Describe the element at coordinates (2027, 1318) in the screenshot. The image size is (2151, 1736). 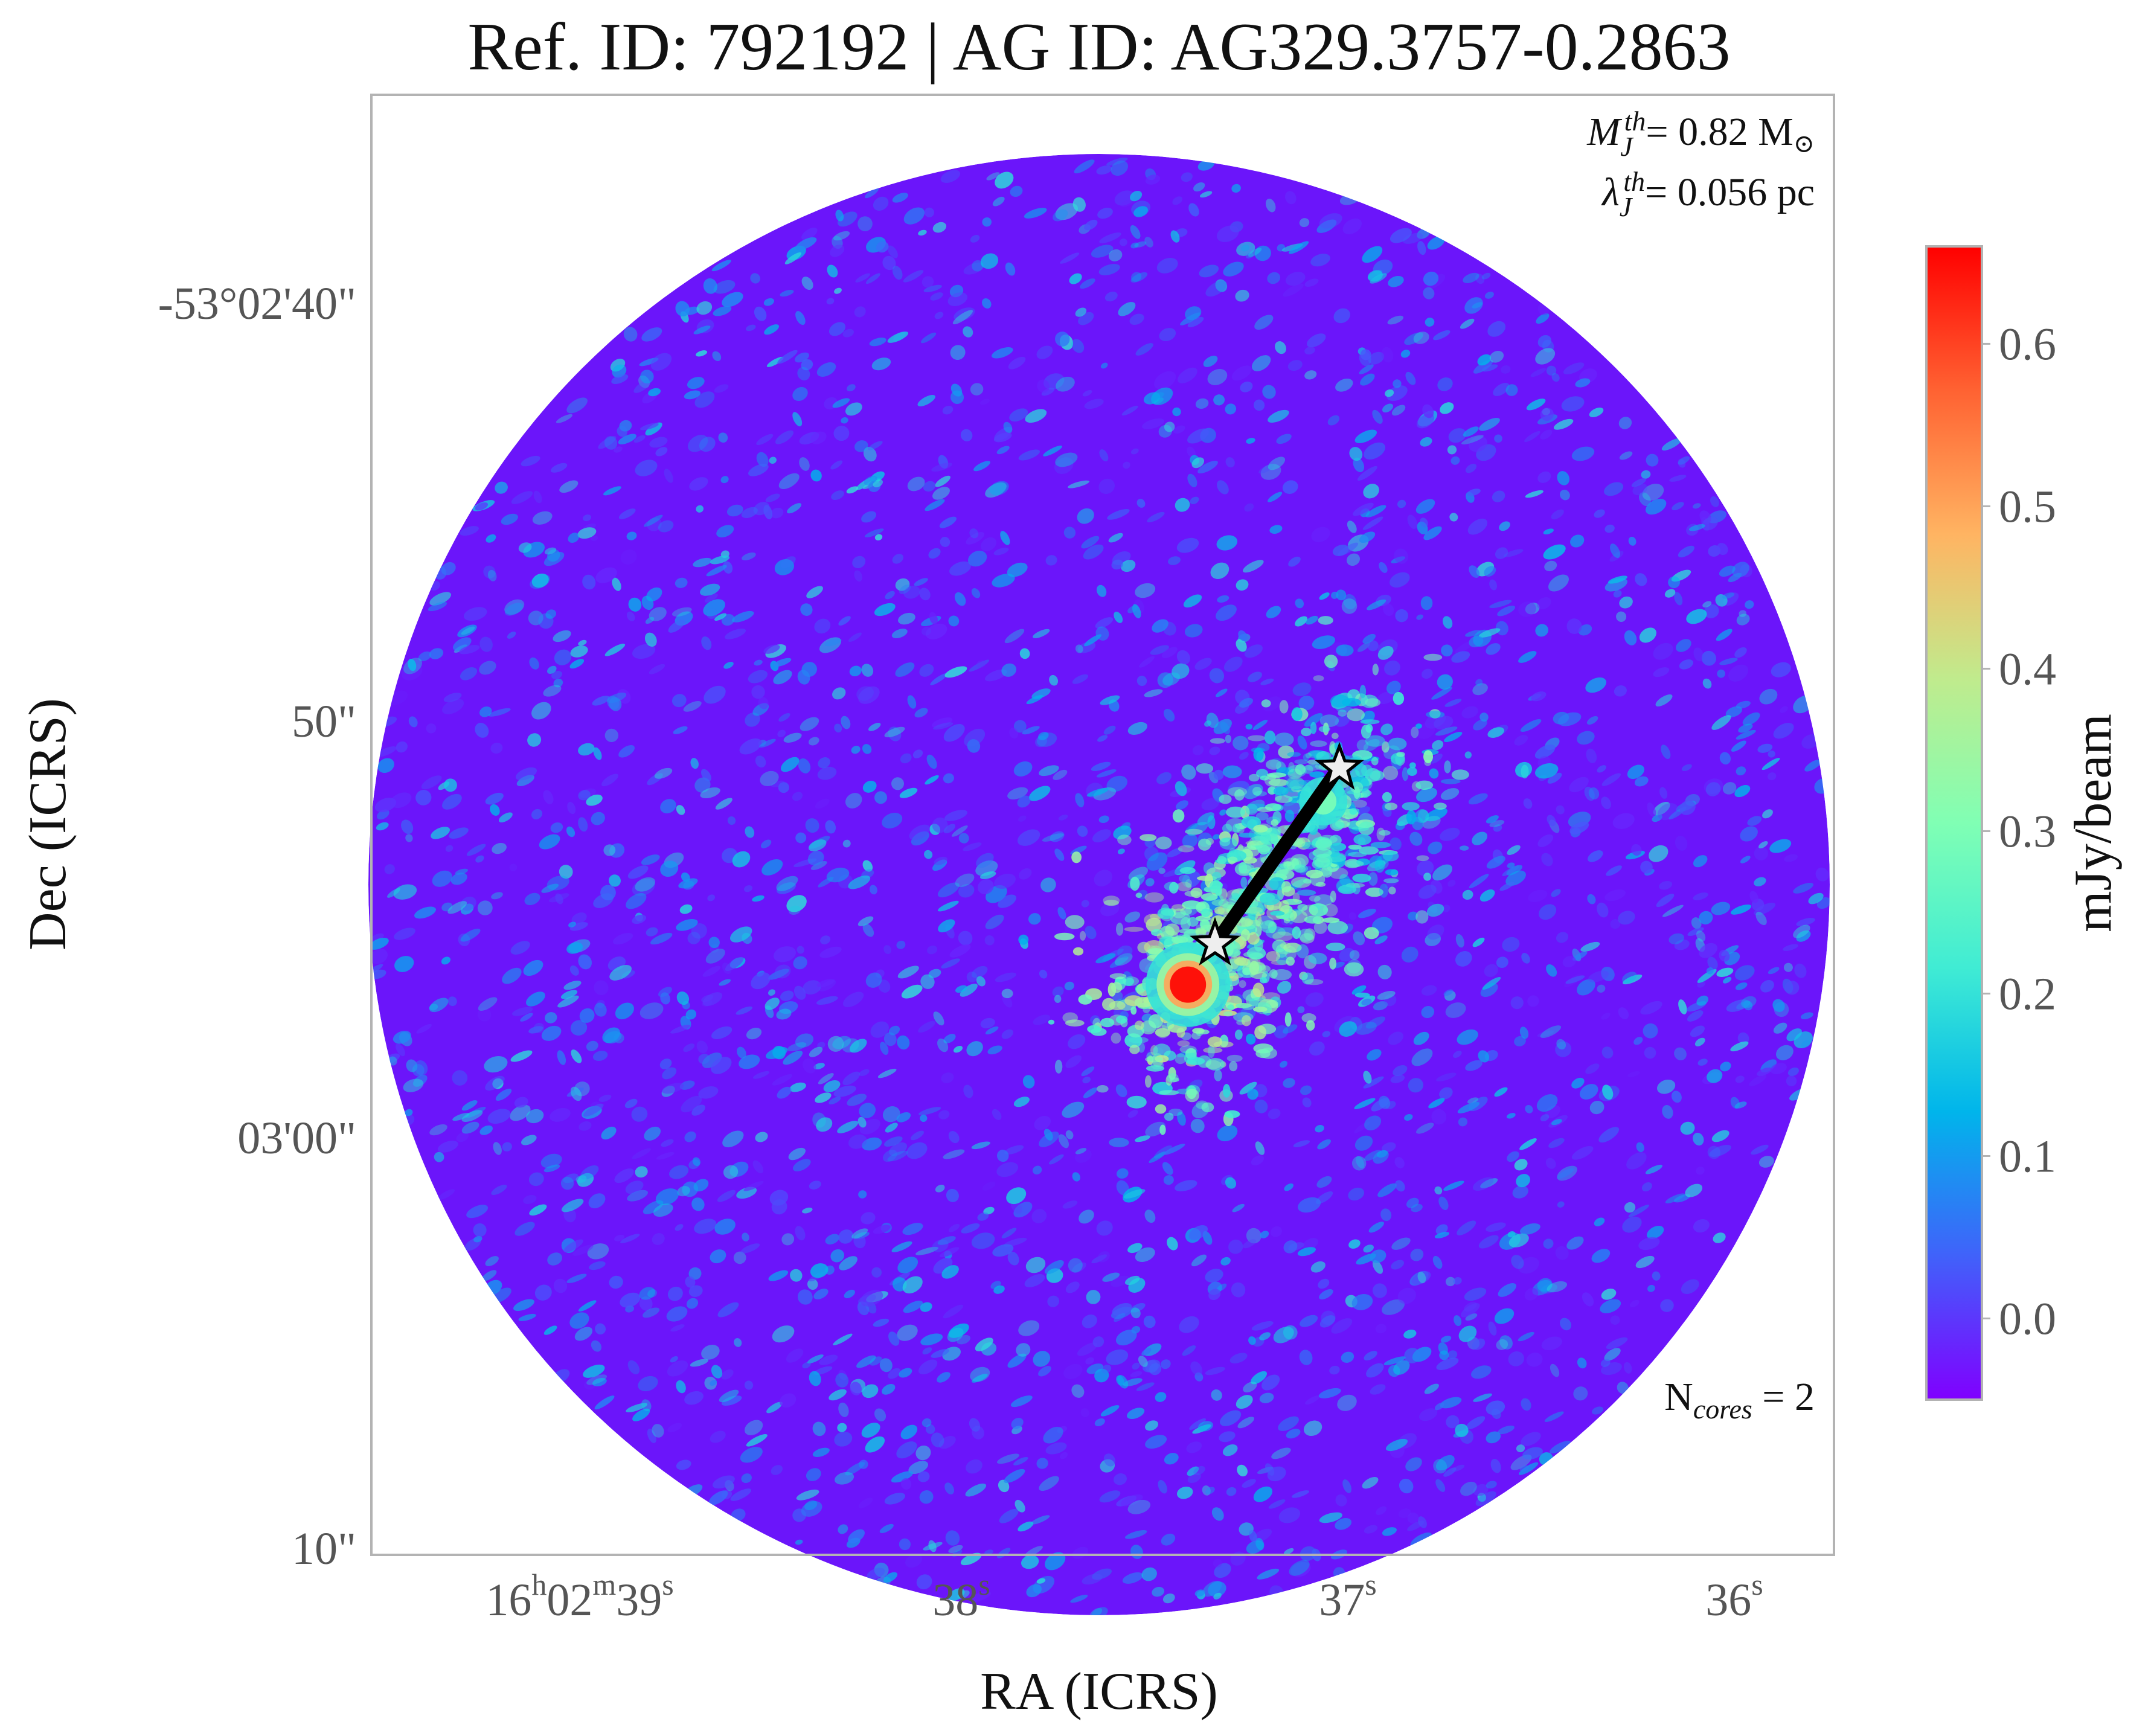
I see `colorbar-tick-label: 0.0` at that location.